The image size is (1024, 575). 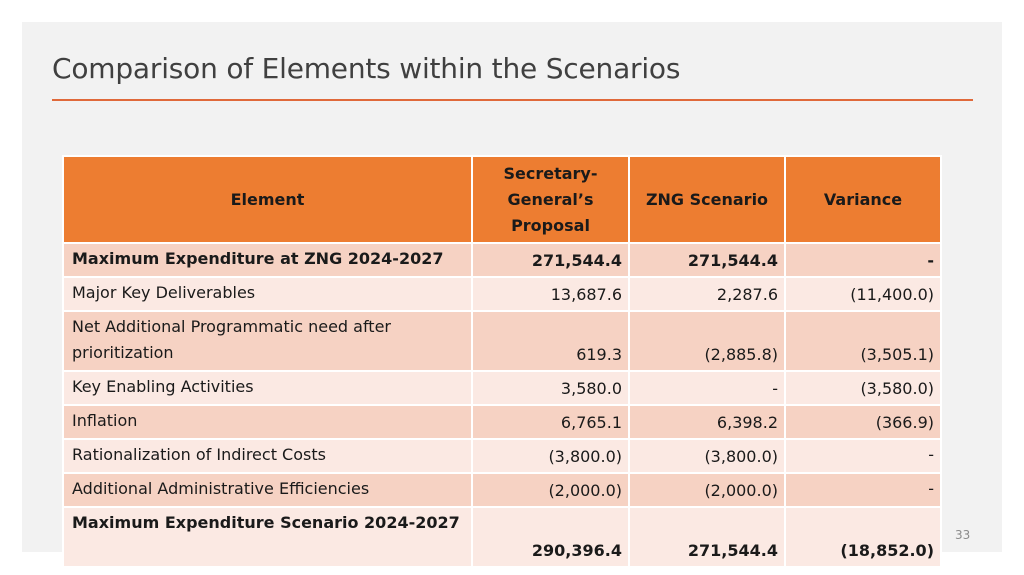 What do you see at coordinates (707, 388) in the screenshot?
I see `row-zng-value: -` at bounding box center [707, 388].